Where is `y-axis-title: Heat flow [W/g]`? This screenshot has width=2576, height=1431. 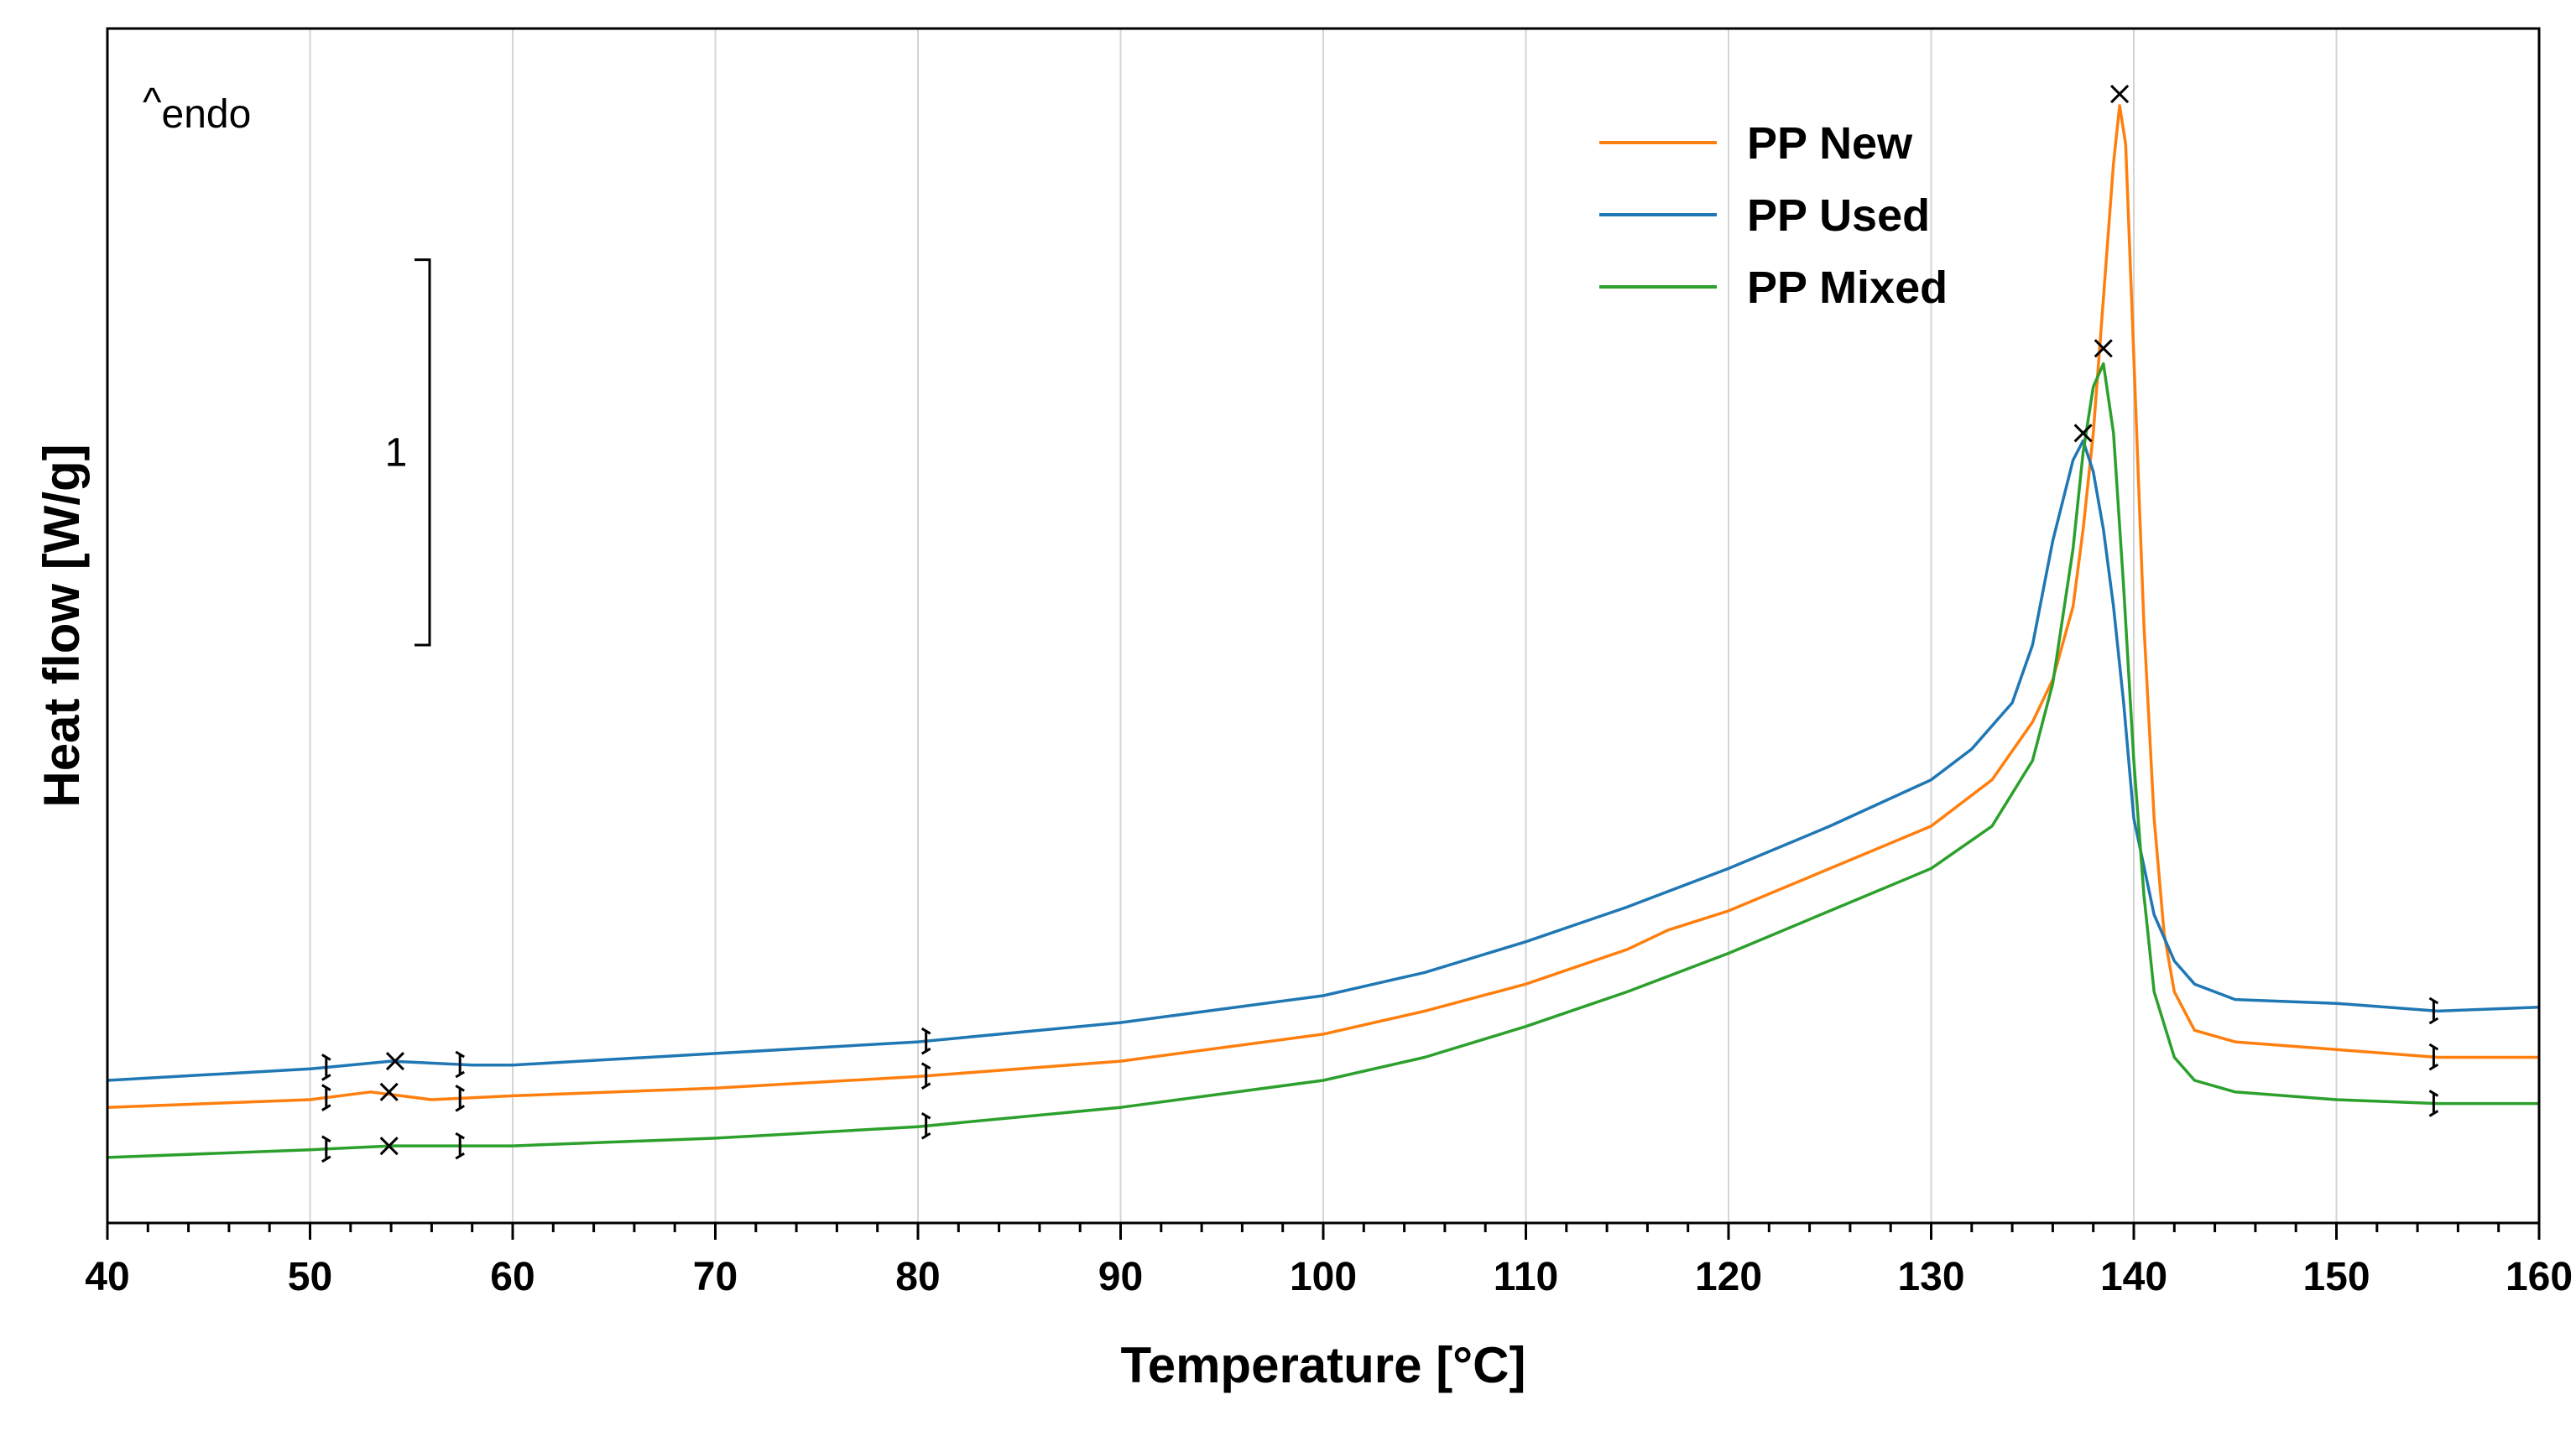 y-axis-title: Heat flow [W/g] is located at coordinates (62, 625).